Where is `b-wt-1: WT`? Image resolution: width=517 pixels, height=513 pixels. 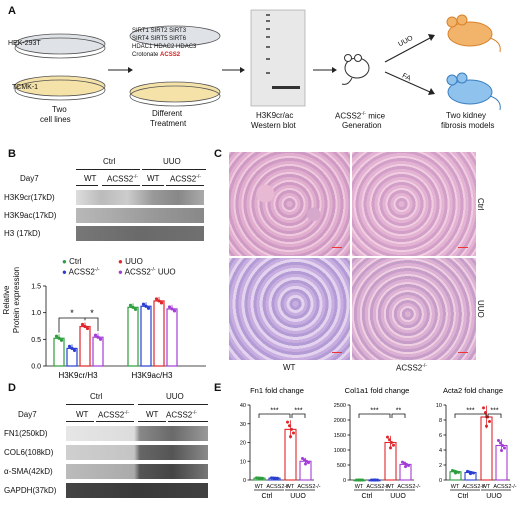 b-wt-1: WT is located at coordinates (90, 178).